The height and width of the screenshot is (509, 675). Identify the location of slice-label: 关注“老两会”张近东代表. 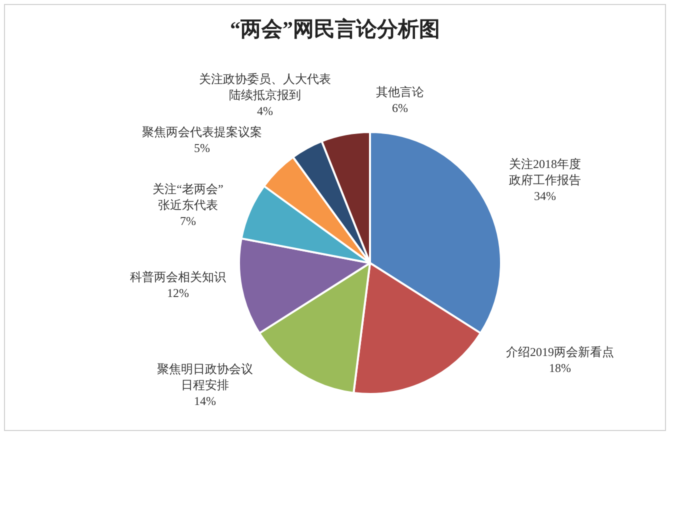
(188, 197).